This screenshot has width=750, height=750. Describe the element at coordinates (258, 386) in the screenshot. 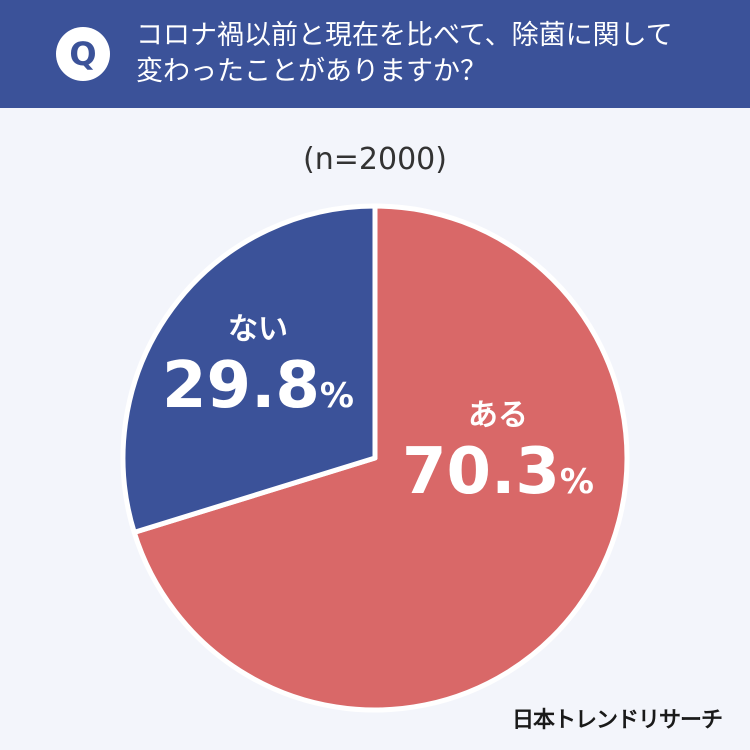

I see `slice-value-nai: 29.8%` at that location.